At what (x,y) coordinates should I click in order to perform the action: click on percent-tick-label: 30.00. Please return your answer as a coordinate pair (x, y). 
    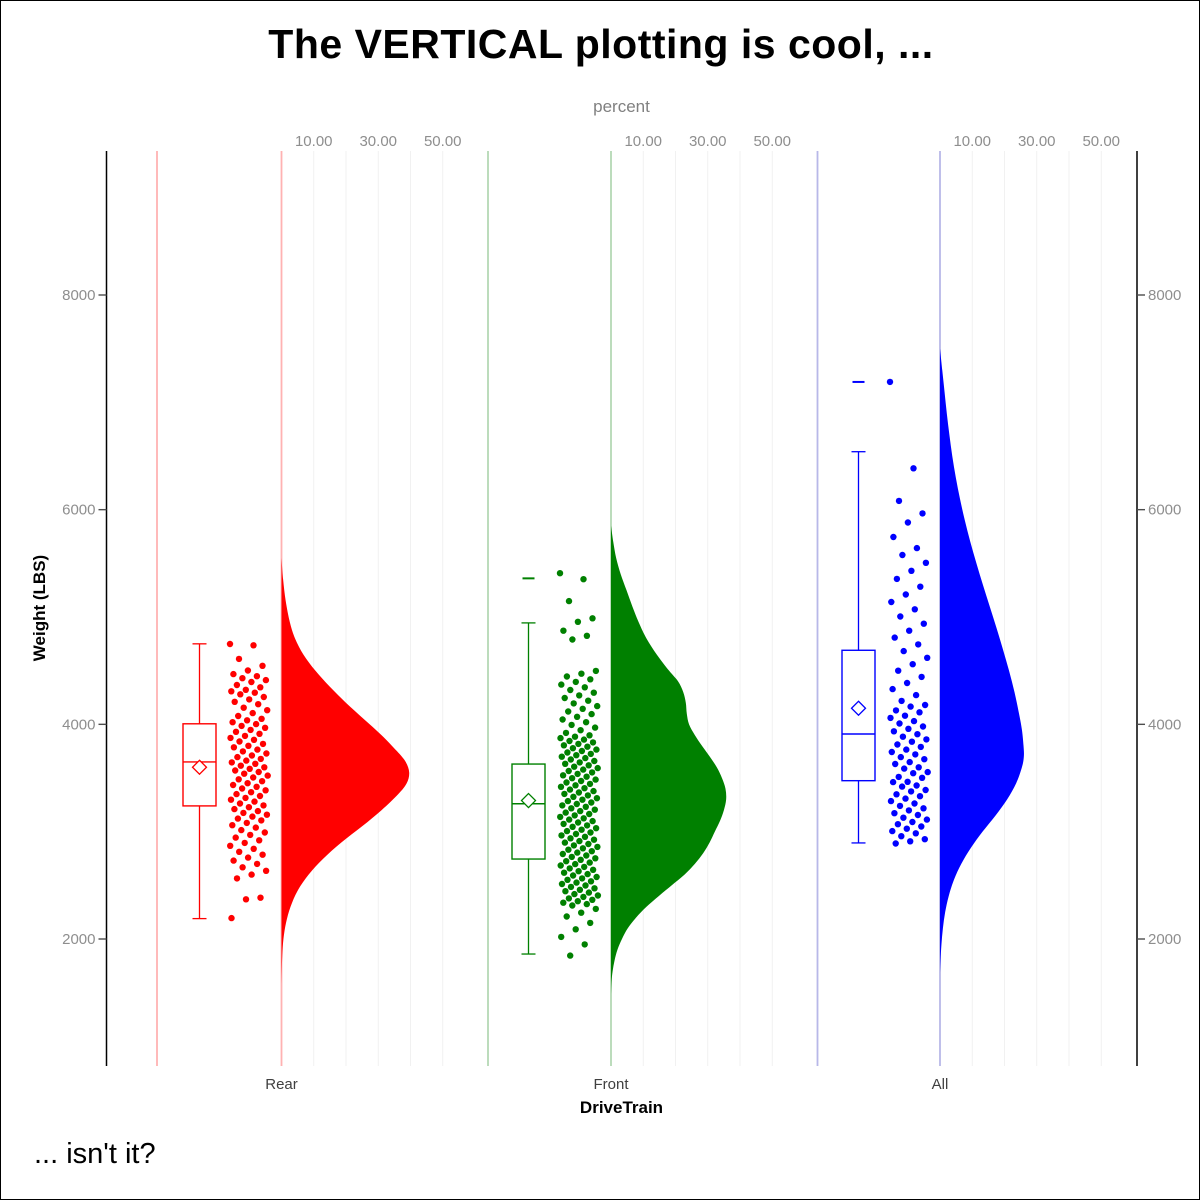
    Looking at the image, I should click on (378, 141).